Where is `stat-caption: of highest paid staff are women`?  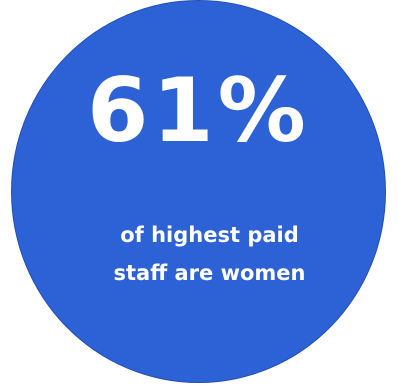
stat-caption: of highest paid staff are women is located at coordinates (209, 254).